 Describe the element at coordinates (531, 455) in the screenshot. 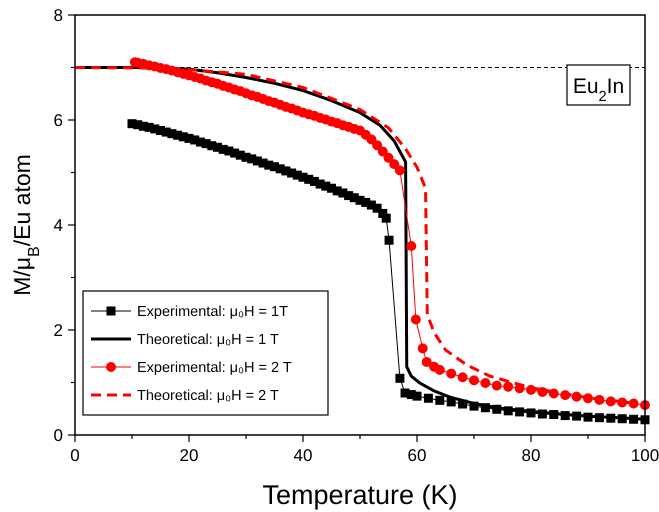

I see `x-tick-label: 80` at that location.